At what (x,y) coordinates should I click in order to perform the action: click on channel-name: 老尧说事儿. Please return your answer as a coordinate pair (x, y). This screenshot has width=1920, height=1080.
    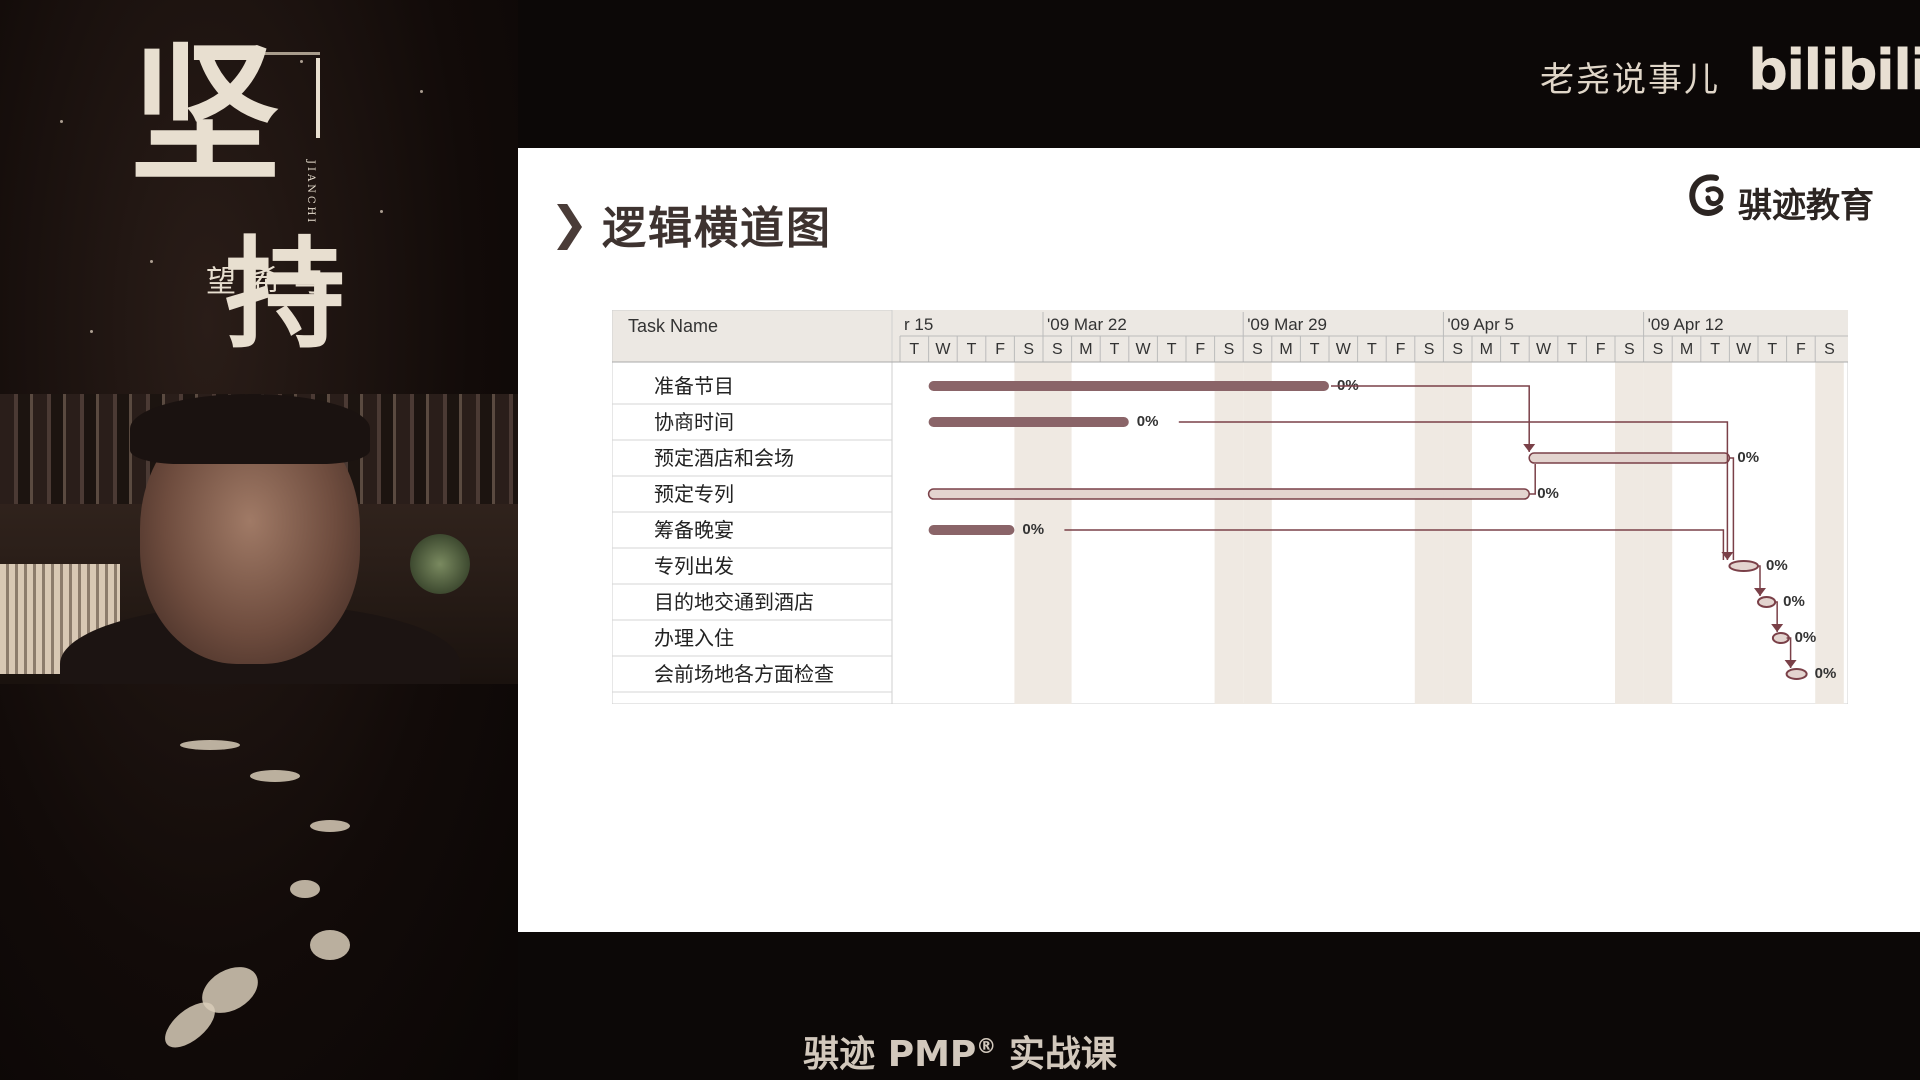
    Looking at the image, I should click on (1630, 80).